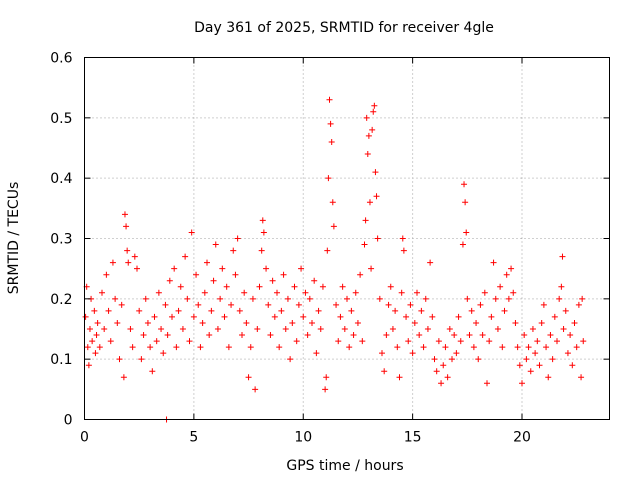  Describe the element at coordinates (344, 466) in the screenshot. I see `x-axis-label: GPS time / hours` at that location.